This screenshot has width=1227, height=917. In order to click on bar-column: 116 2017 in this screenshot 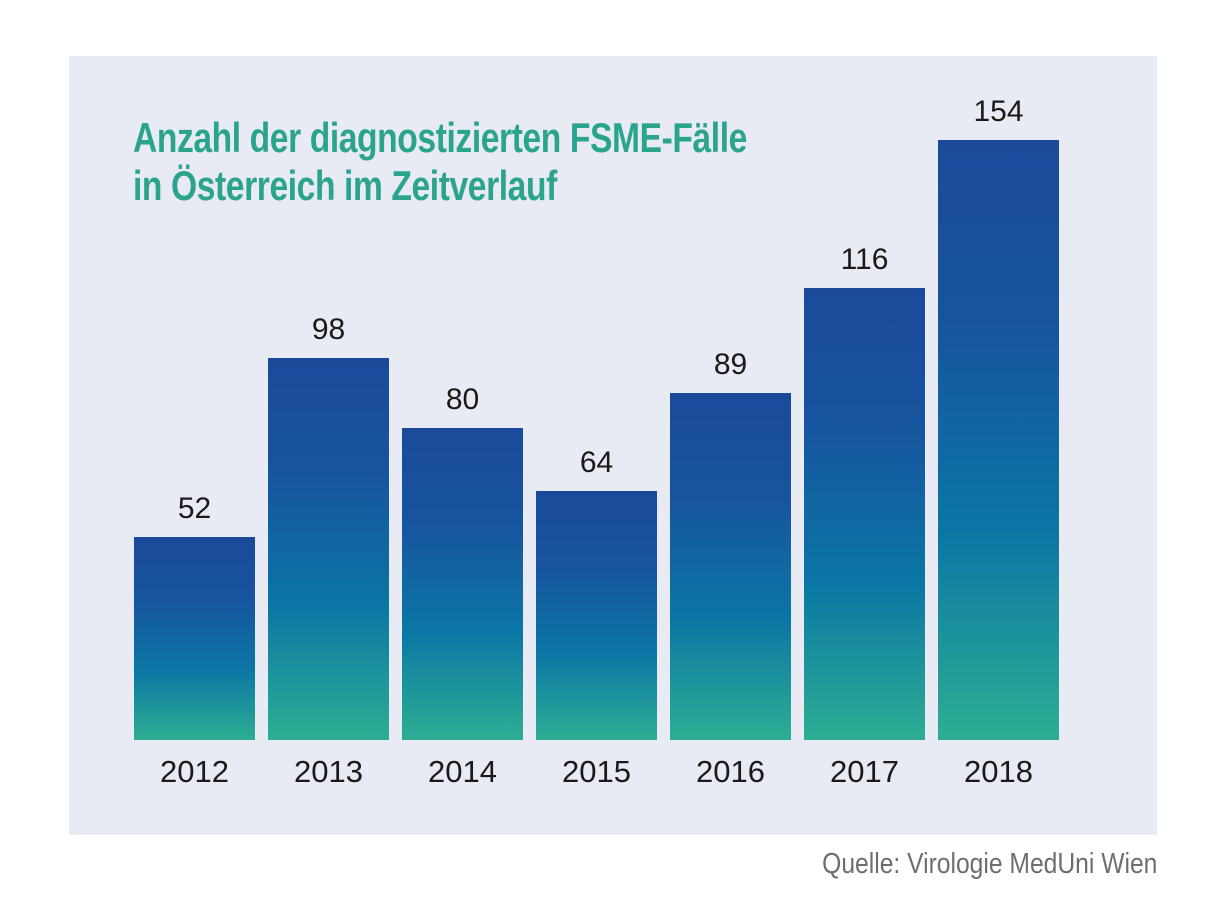, I will do `click(864, 516)`.